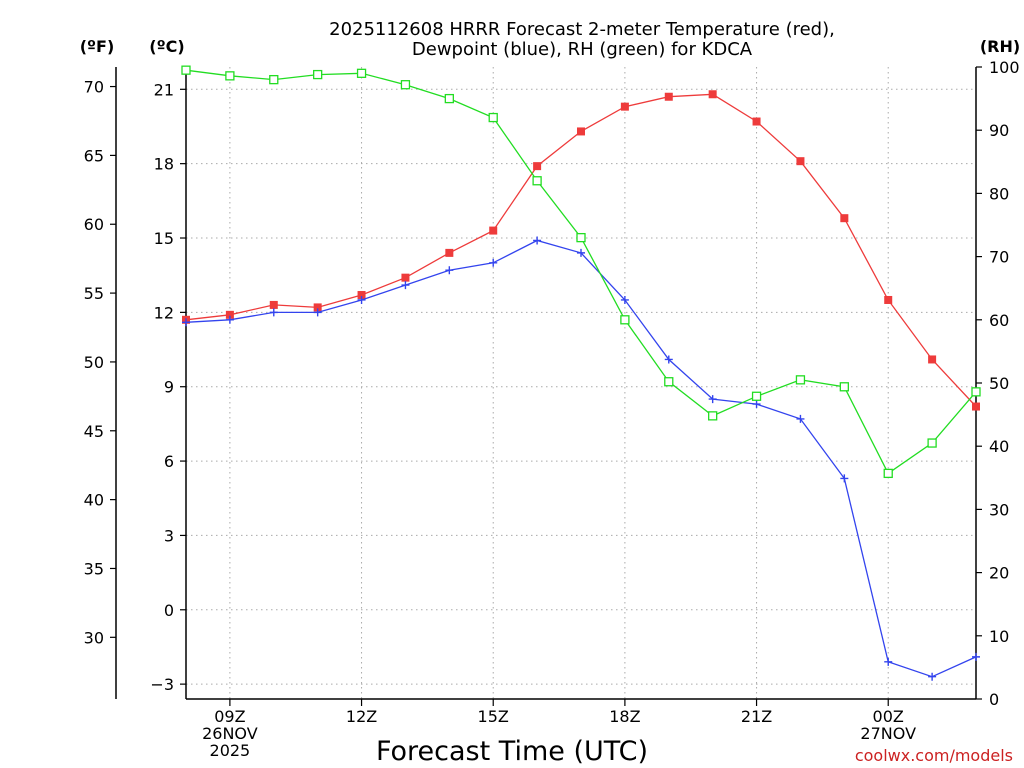  What do you see at coordinates (94, 431) in the screenshot?
I see `fahrenheit-tick-label: 45` at bounding box center [94, 431].